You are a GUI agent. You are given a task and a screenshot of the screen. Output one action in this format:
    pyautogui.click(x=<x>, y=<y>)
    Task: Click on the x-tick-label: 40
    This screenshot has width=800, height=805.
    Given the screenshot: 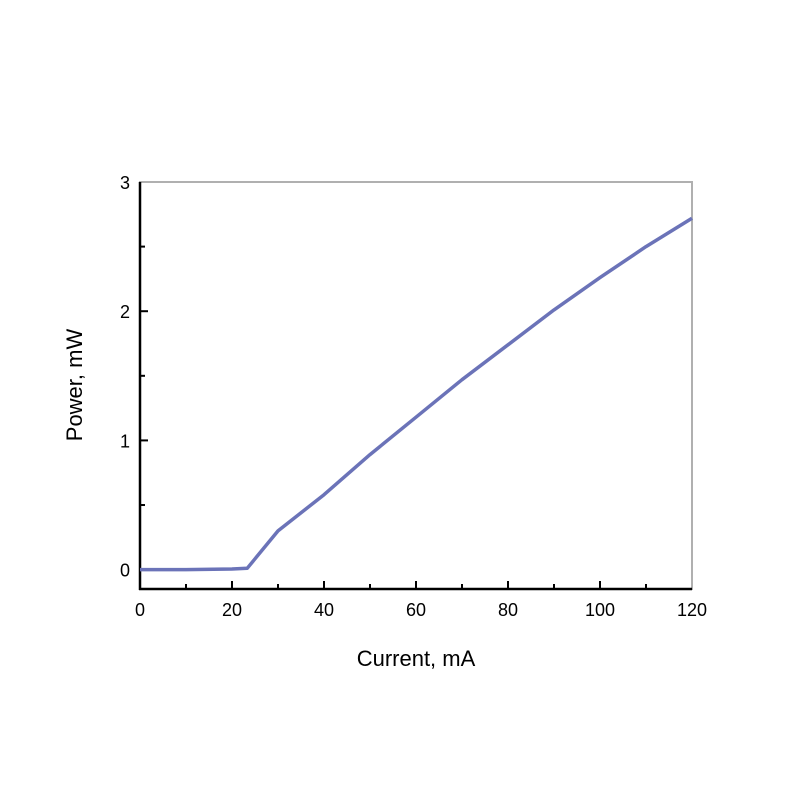 What is the action you would take?
    pyautogui.click(x=324, y=610)
    